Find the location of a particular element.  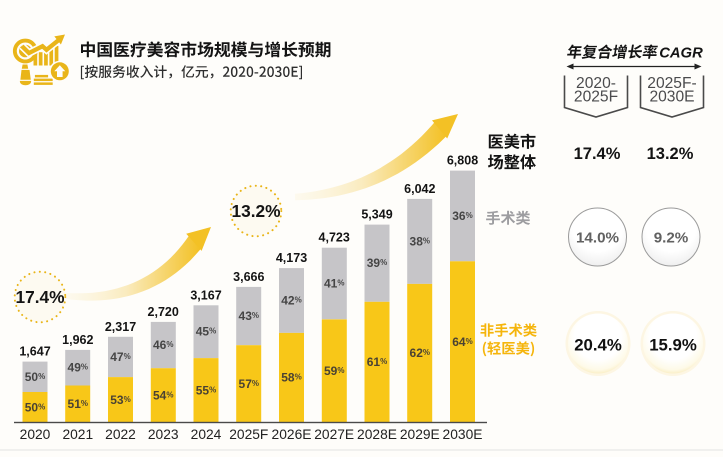

svg-text: 2028E is located at coordinates (377, 434).